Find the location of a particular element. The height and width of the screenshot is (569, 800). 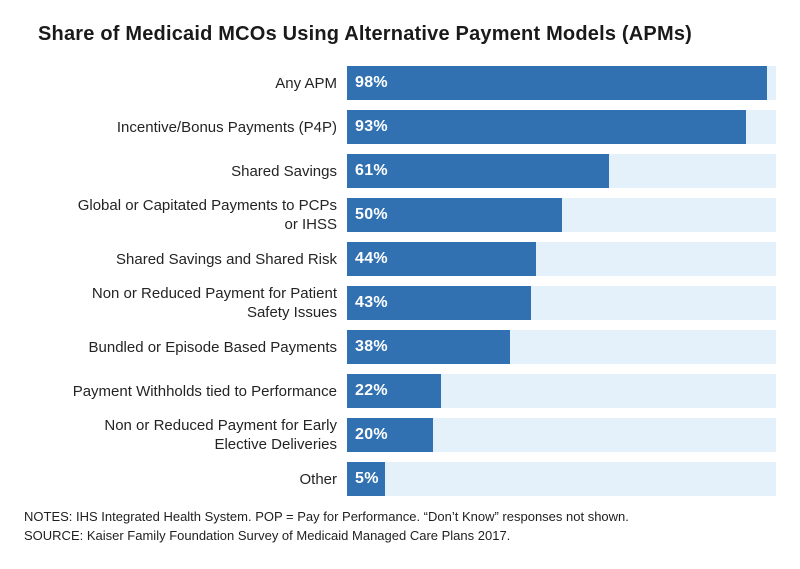

bar-value-label: 22% is located at coordinates (371, 390).